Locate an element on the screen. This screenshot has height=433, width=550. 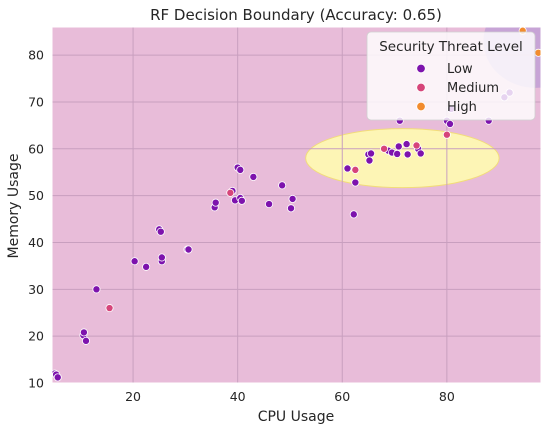
legend-label-high: High is located at coordinates (462, 107).